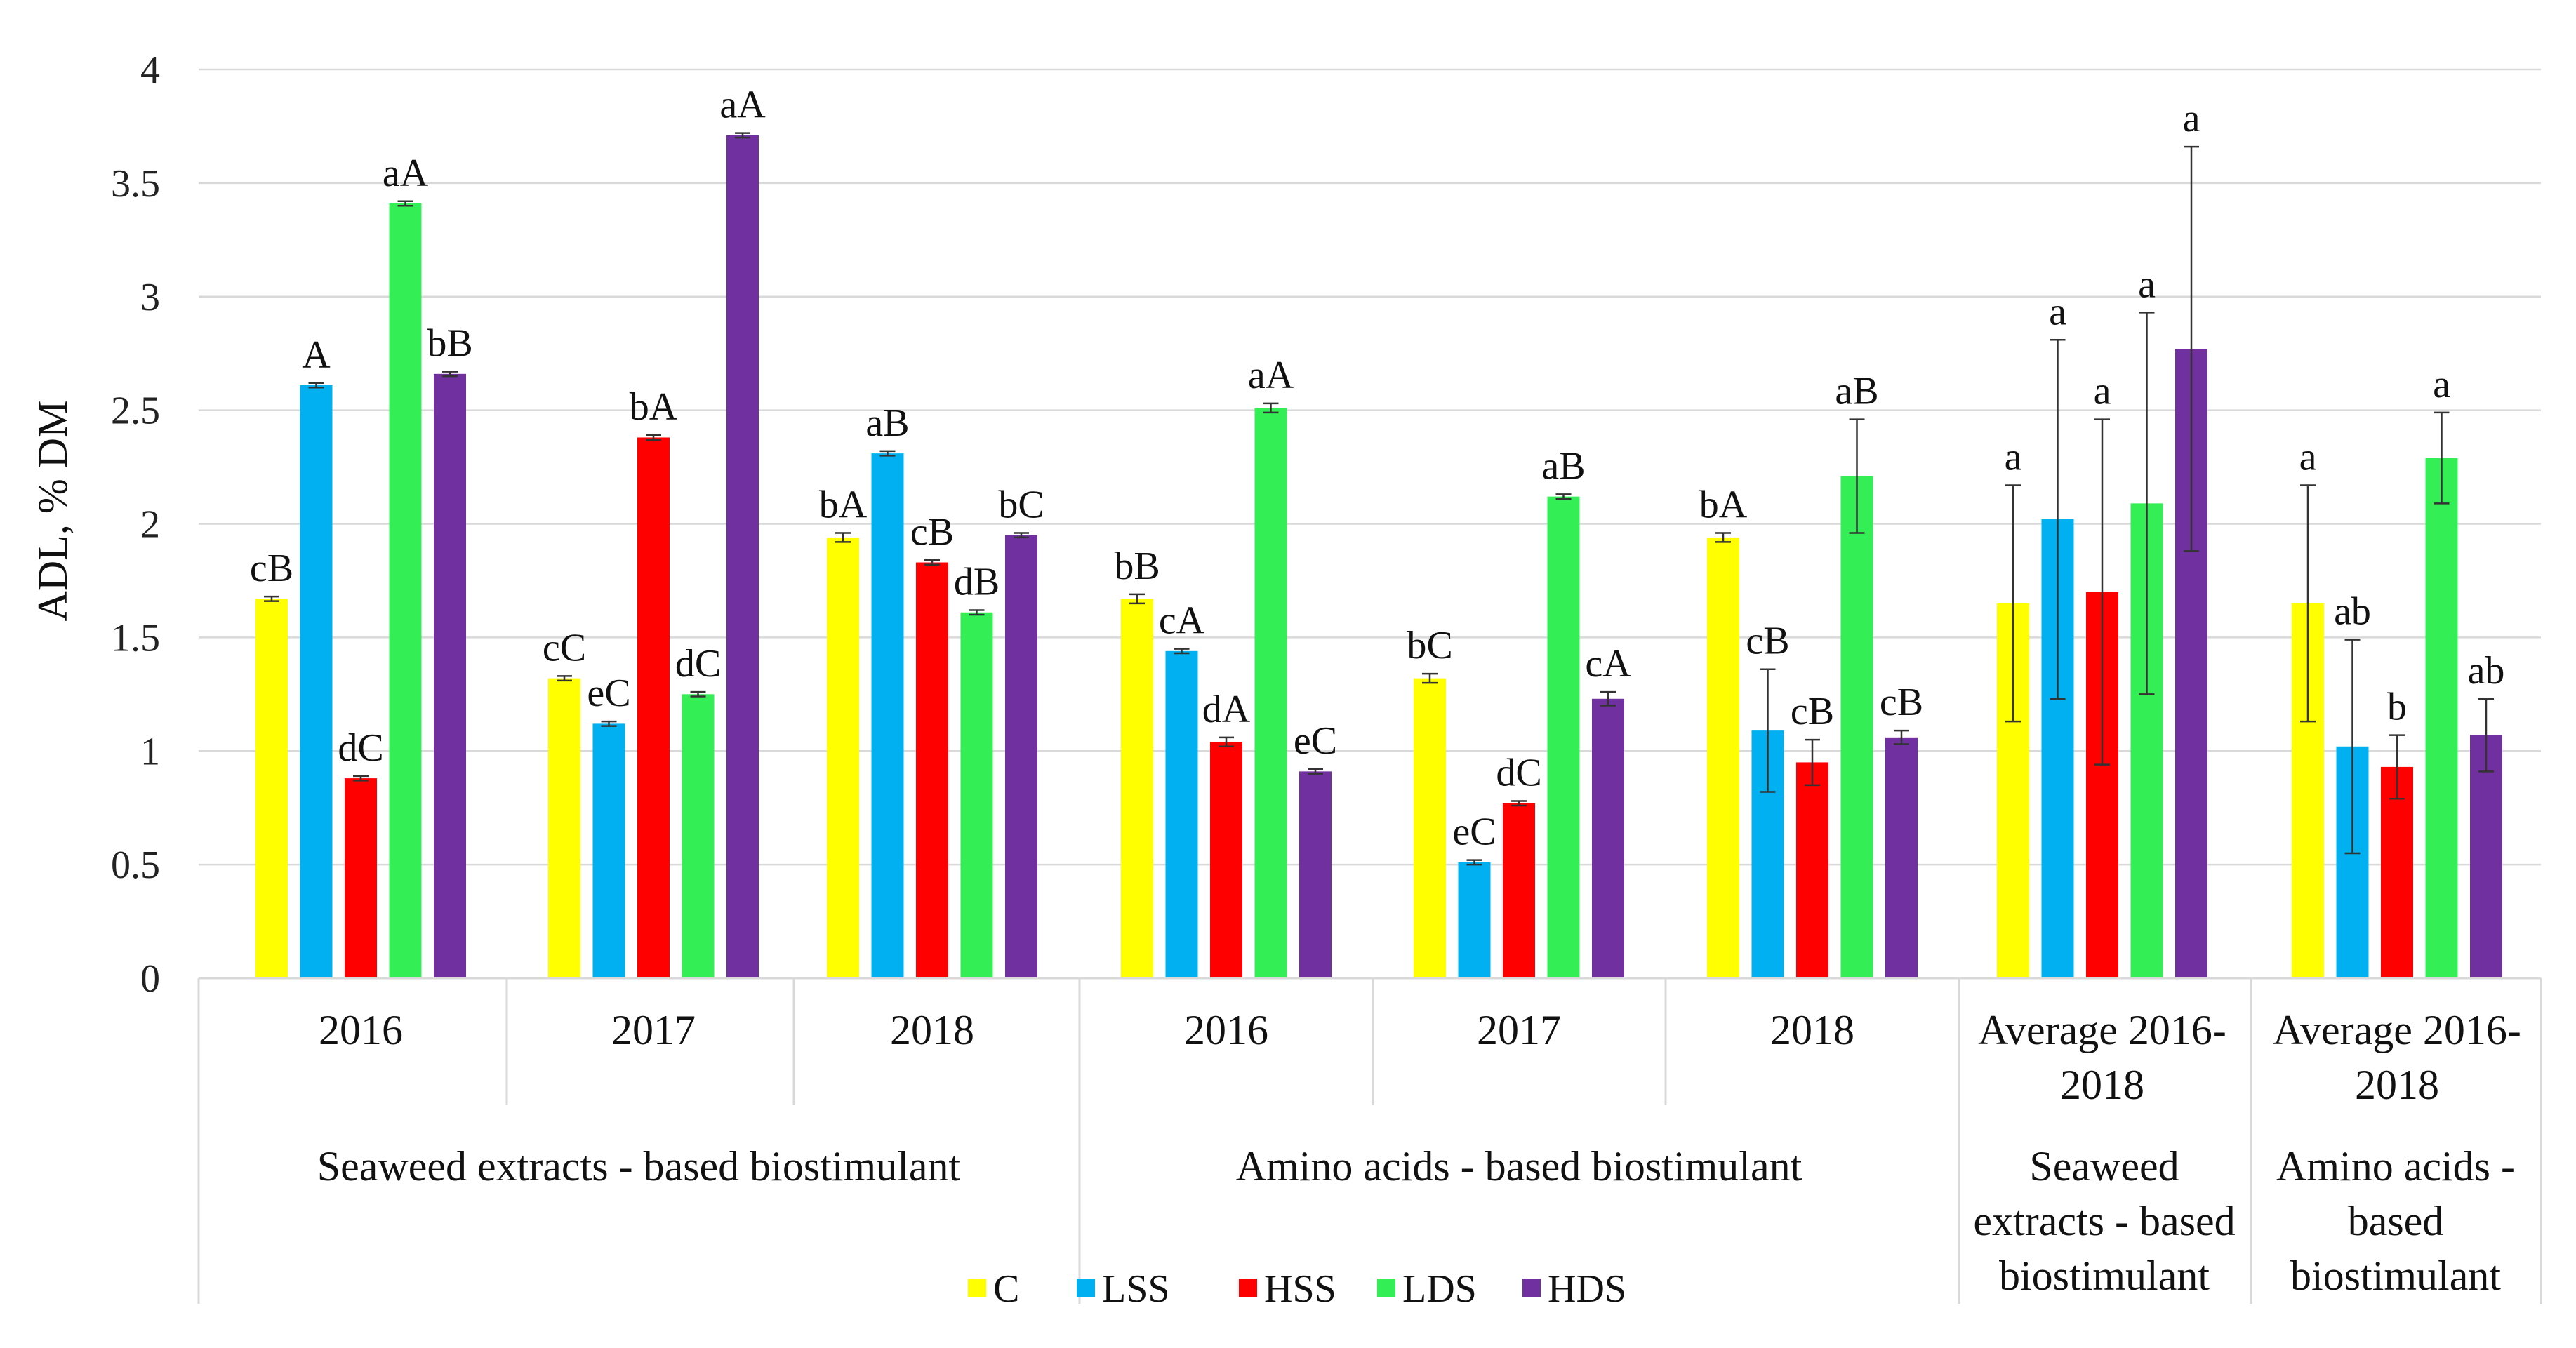  What do you see at coordinates (1429, 645) in the screenshot?
I see `data-label: bC` at bounding box center [1429, 645].